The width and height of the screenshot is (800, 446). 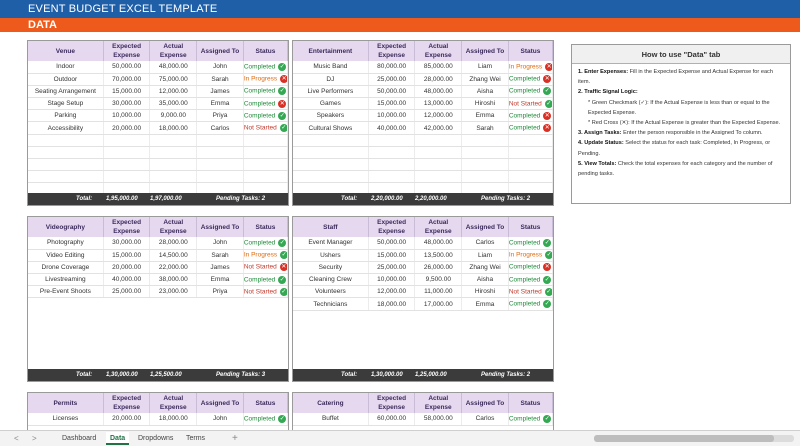 I want to click on table-cell: Cultural Shows, so click(x=331, y=128).